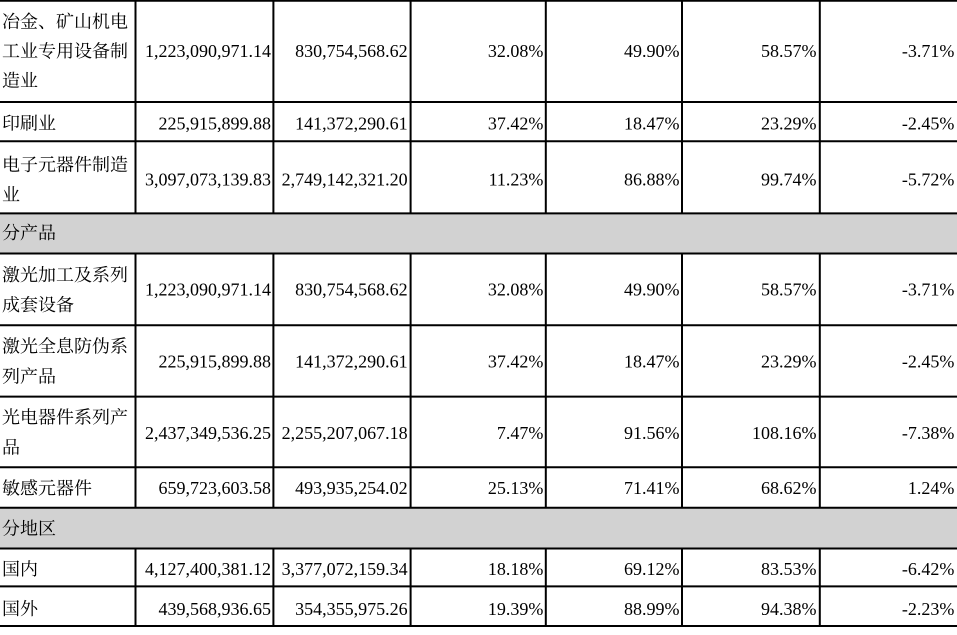 Image resolution: width=957 pixels, height=635 pixels. I want to click on svg-text: -2.23%, so click(928, 609).